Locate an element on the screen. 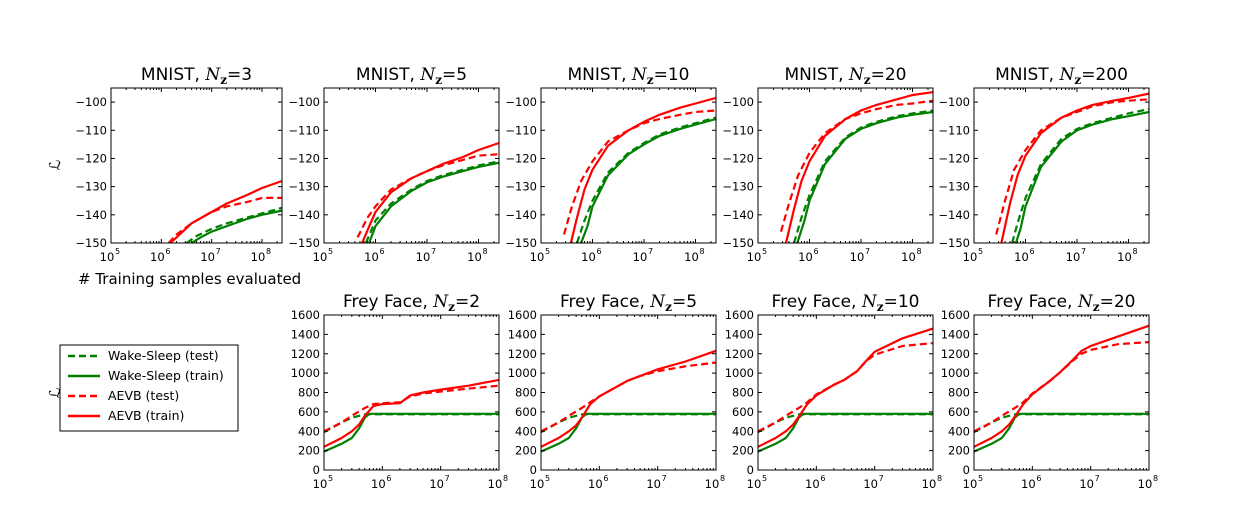  y-tick-label: 1200 is located at coordinates (522, 354).